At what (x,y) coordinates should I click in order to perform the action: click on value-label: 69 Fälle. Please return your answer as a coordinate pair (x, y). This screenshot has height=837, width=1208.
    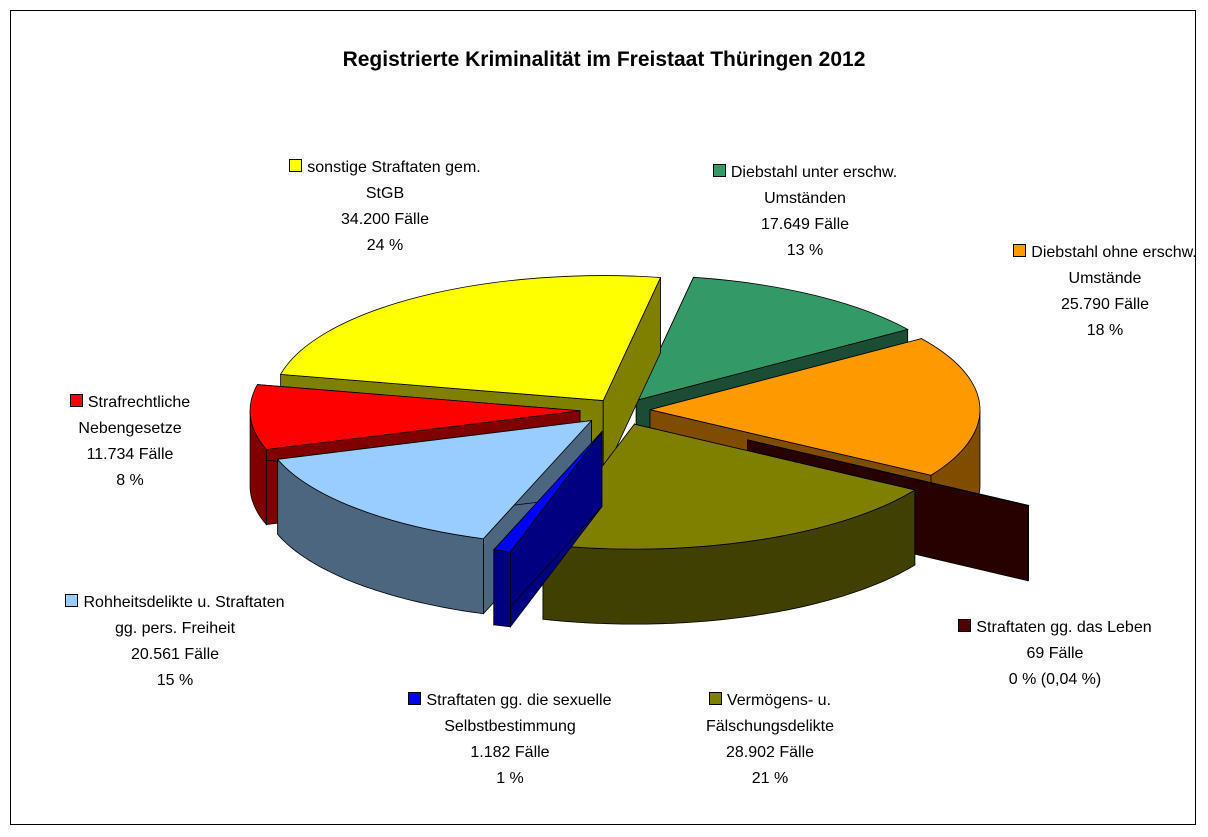
    Looking at the image, I should click on (1055, 653).